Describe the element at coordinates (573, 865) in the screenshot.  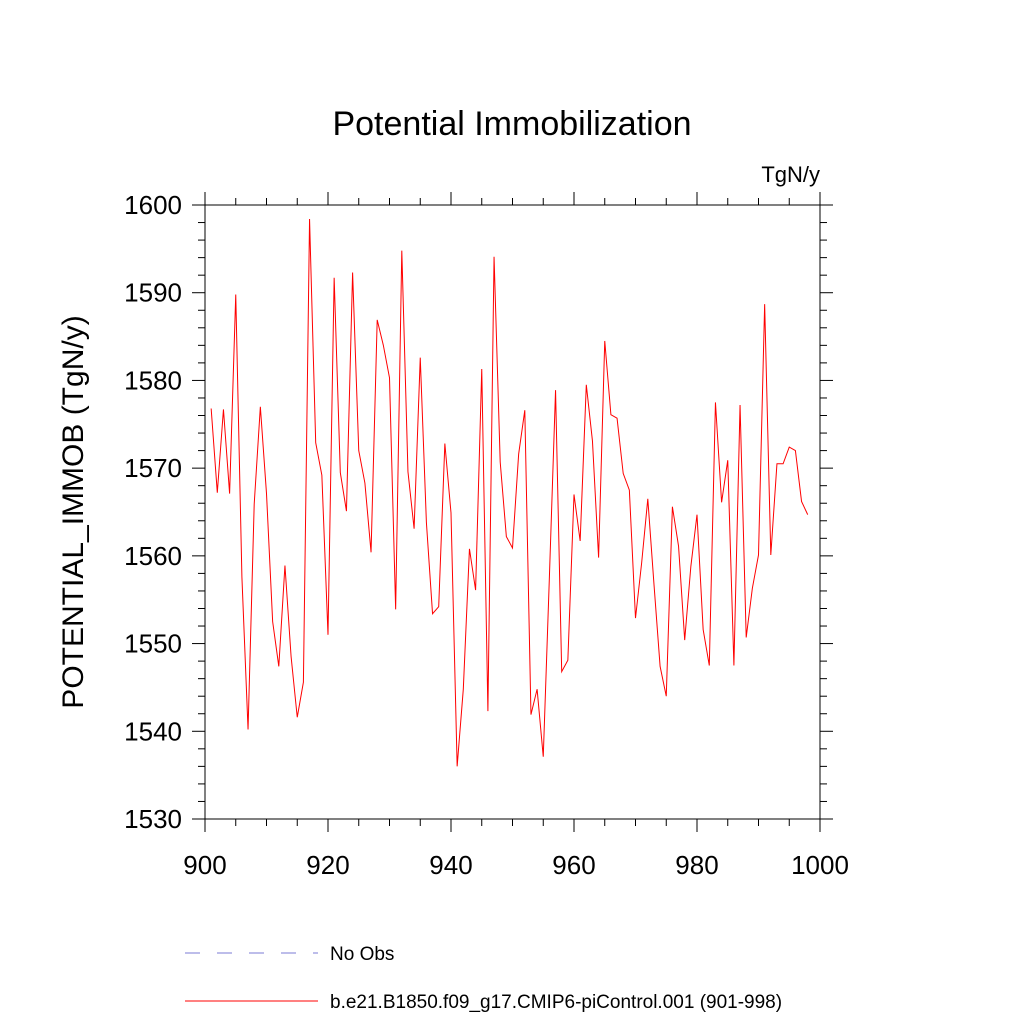
I see `x-tick-label: 960` at that location.